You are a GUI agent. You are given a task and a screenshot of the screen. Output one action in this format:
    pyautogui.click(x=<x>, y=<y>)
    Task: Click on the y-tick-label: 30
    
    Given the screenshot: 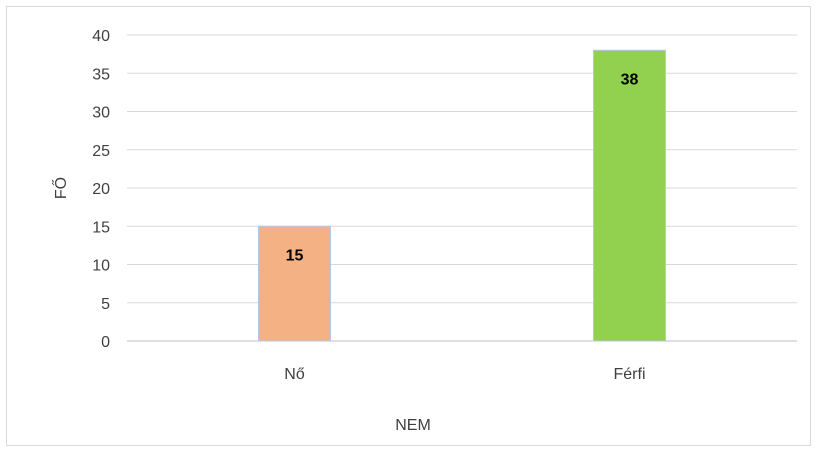 What is the action you would take?
    pyautogui.click(x=101, y=113)
    